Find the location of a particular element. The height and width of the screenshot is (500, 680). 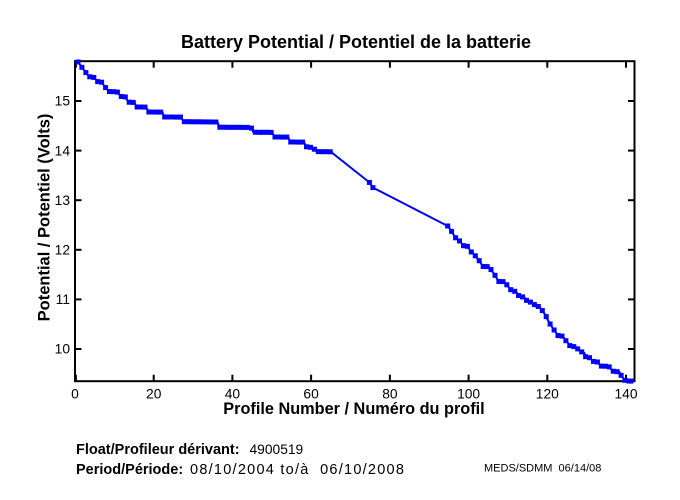

svg-text: 100 is located at coordinates (468, 394).